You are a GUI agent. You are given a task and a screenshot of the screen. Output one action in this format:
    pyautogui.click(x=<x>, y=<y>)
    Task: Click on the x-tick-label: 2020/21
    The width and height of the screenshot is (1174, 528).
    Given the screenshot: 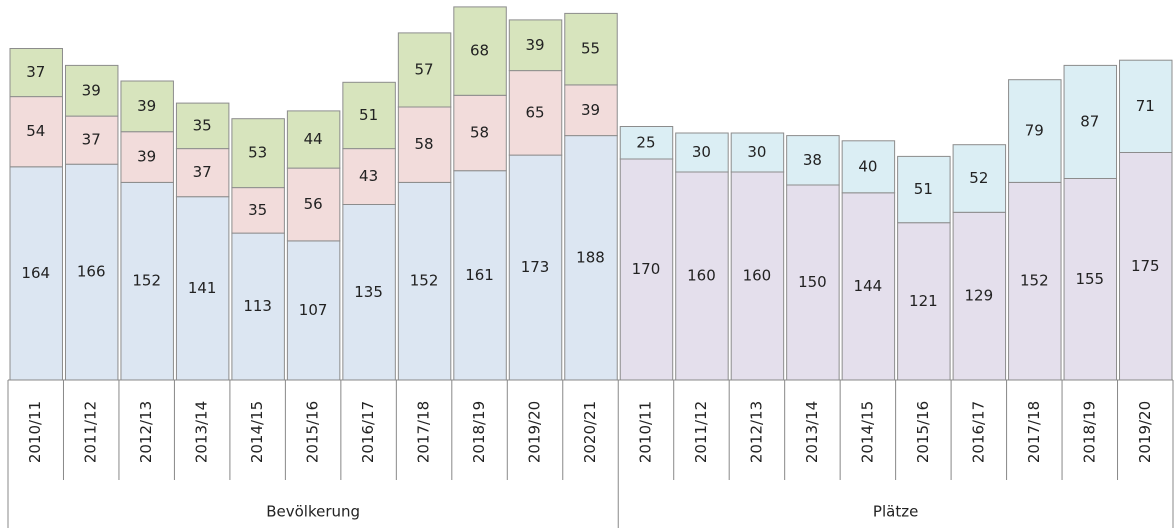 What is the action you would take?
    pyautogui.click(x=590, y=432)
    